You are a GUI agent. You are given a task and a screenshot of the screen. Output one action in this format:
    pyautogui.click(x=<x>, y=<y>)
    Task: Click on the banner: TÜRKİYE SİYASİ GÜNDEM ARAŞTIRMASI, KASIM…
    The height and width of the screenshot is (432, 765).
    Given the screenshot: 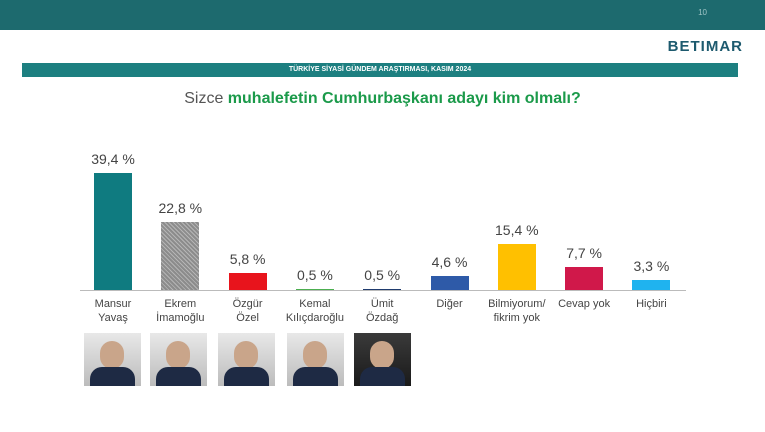 What is the action you would take?
    pyautogui.click(x=380, y=70)
    